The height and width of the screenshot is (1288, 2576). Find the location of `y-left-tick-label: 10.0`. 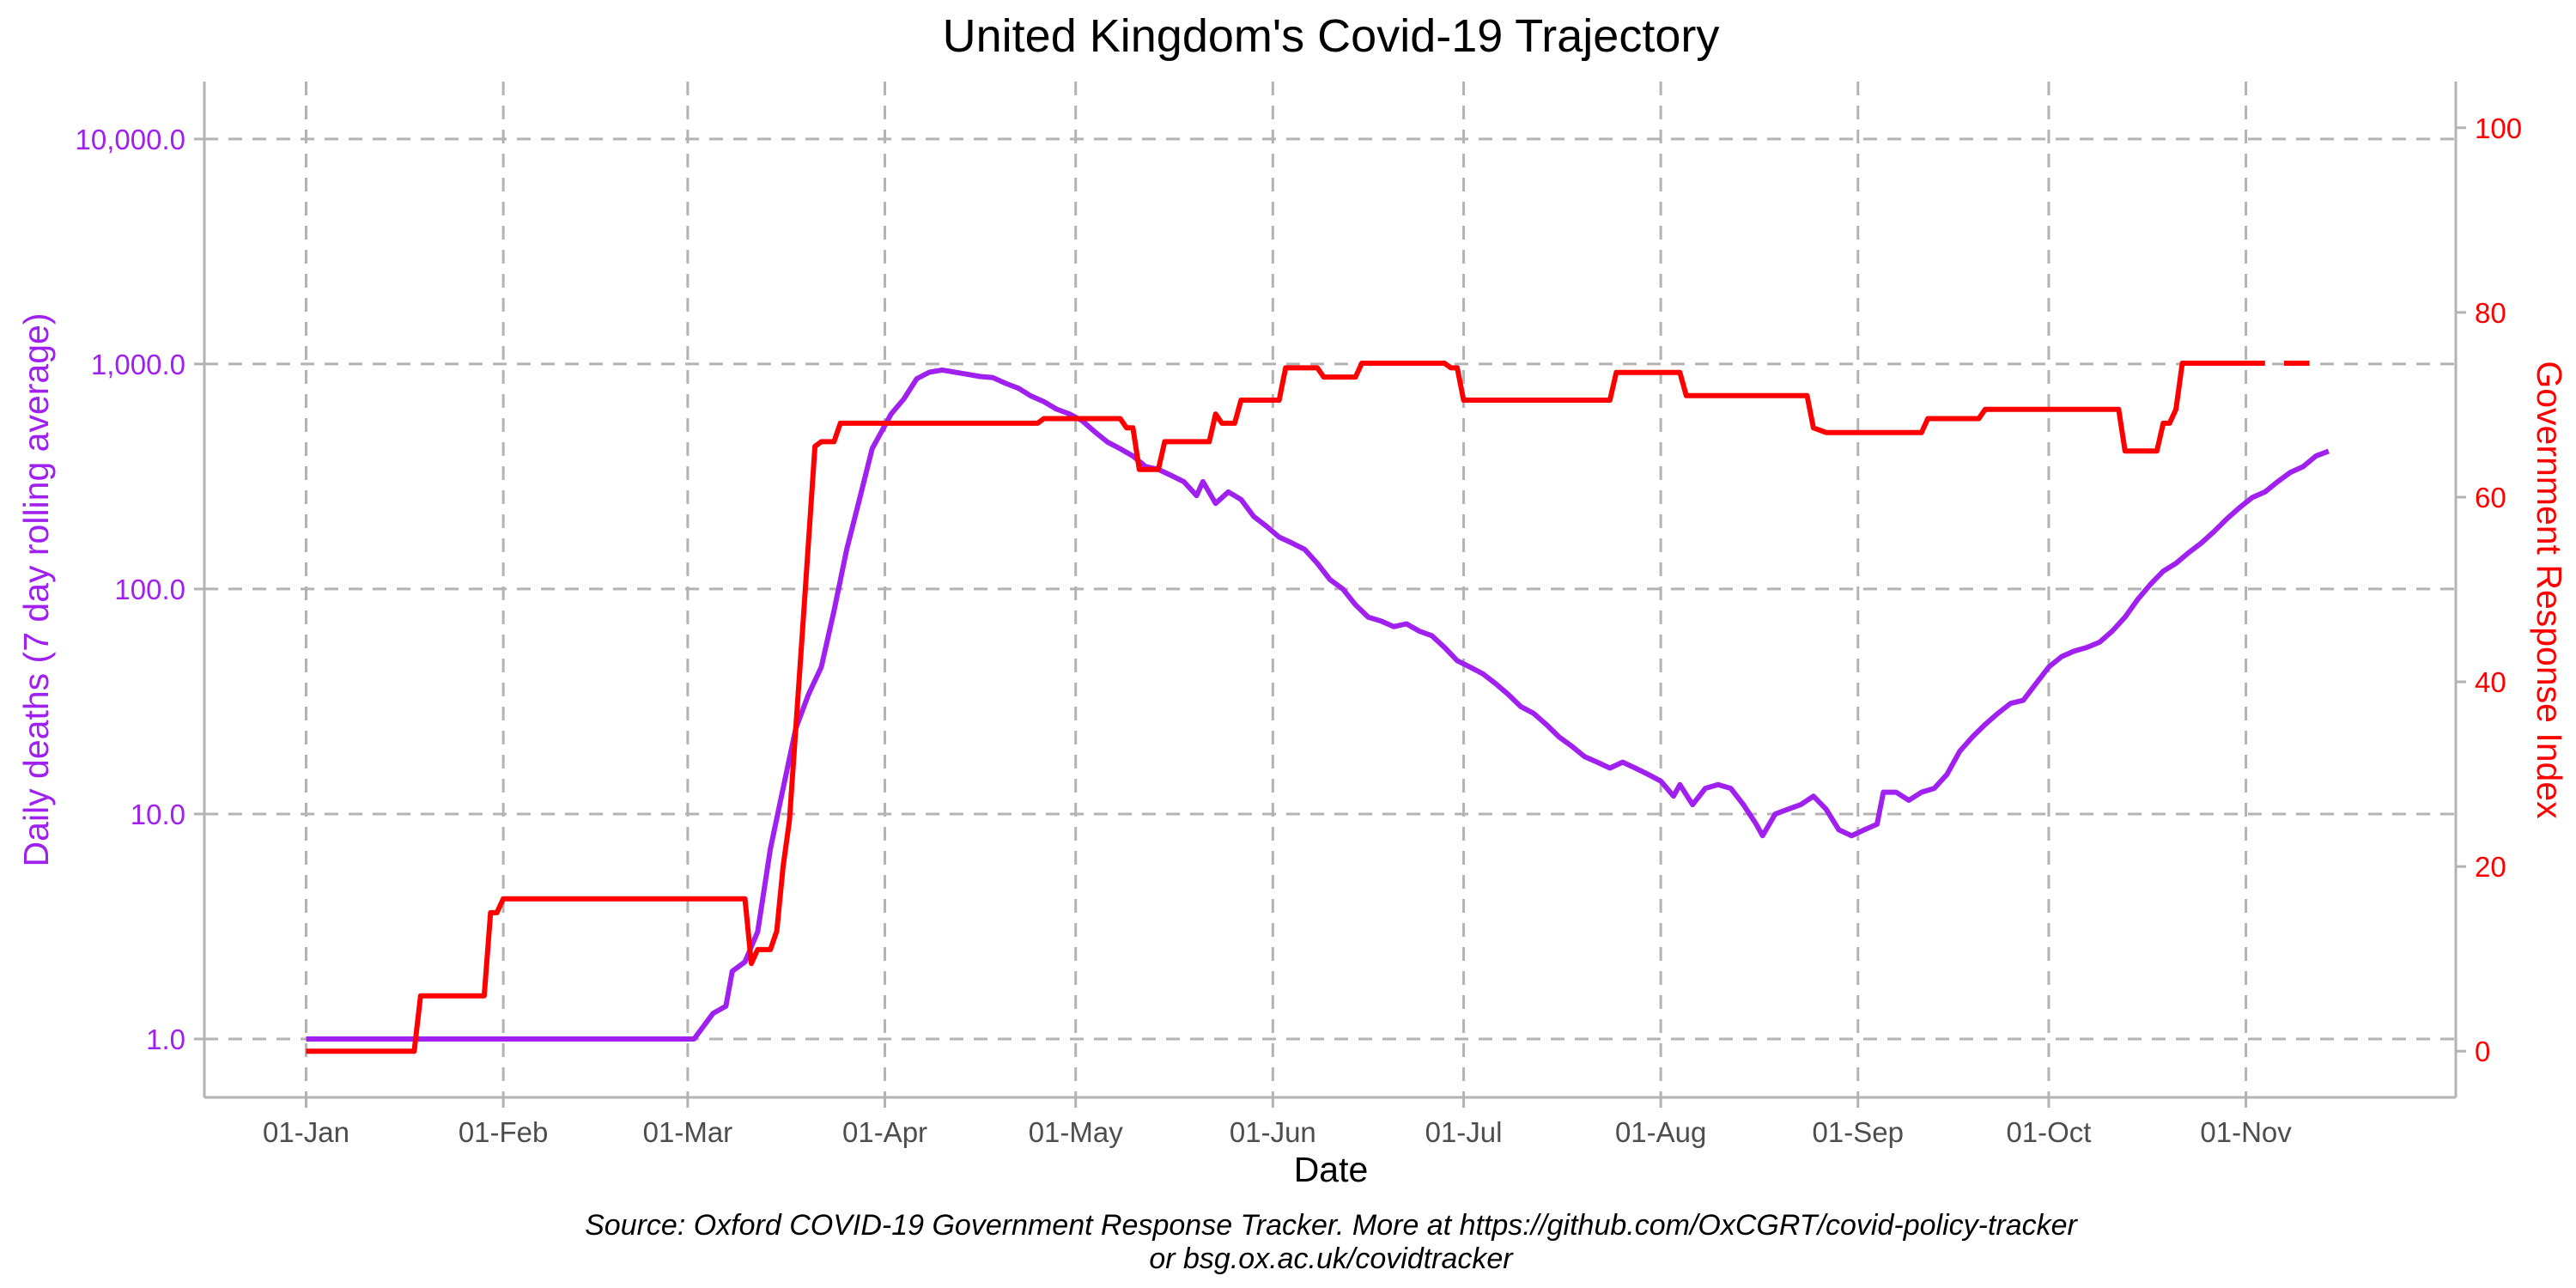

y-left-tick-label: 10.0 is located at coordinates (158, 814).